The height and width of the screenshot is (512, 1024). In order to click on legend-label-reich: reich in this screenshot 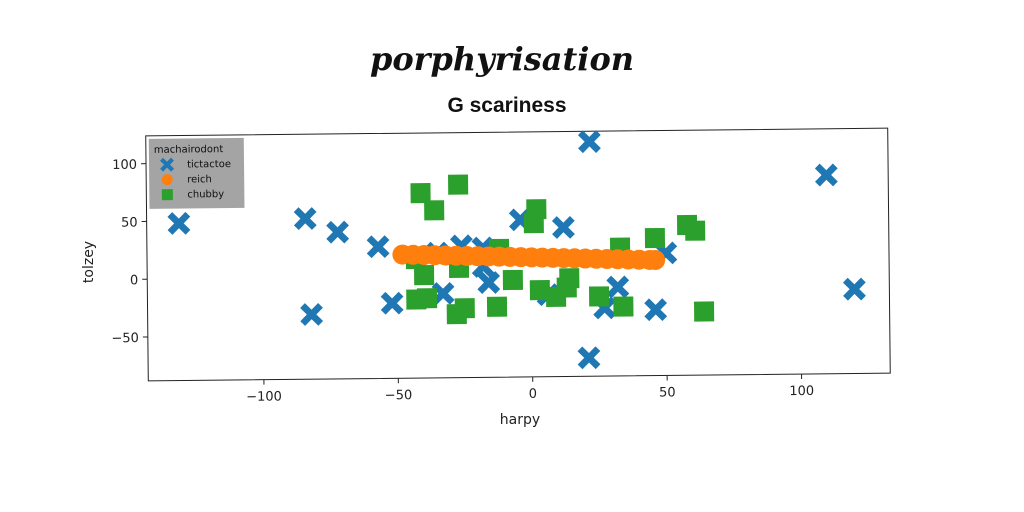, I will do `click(199, 179)`.